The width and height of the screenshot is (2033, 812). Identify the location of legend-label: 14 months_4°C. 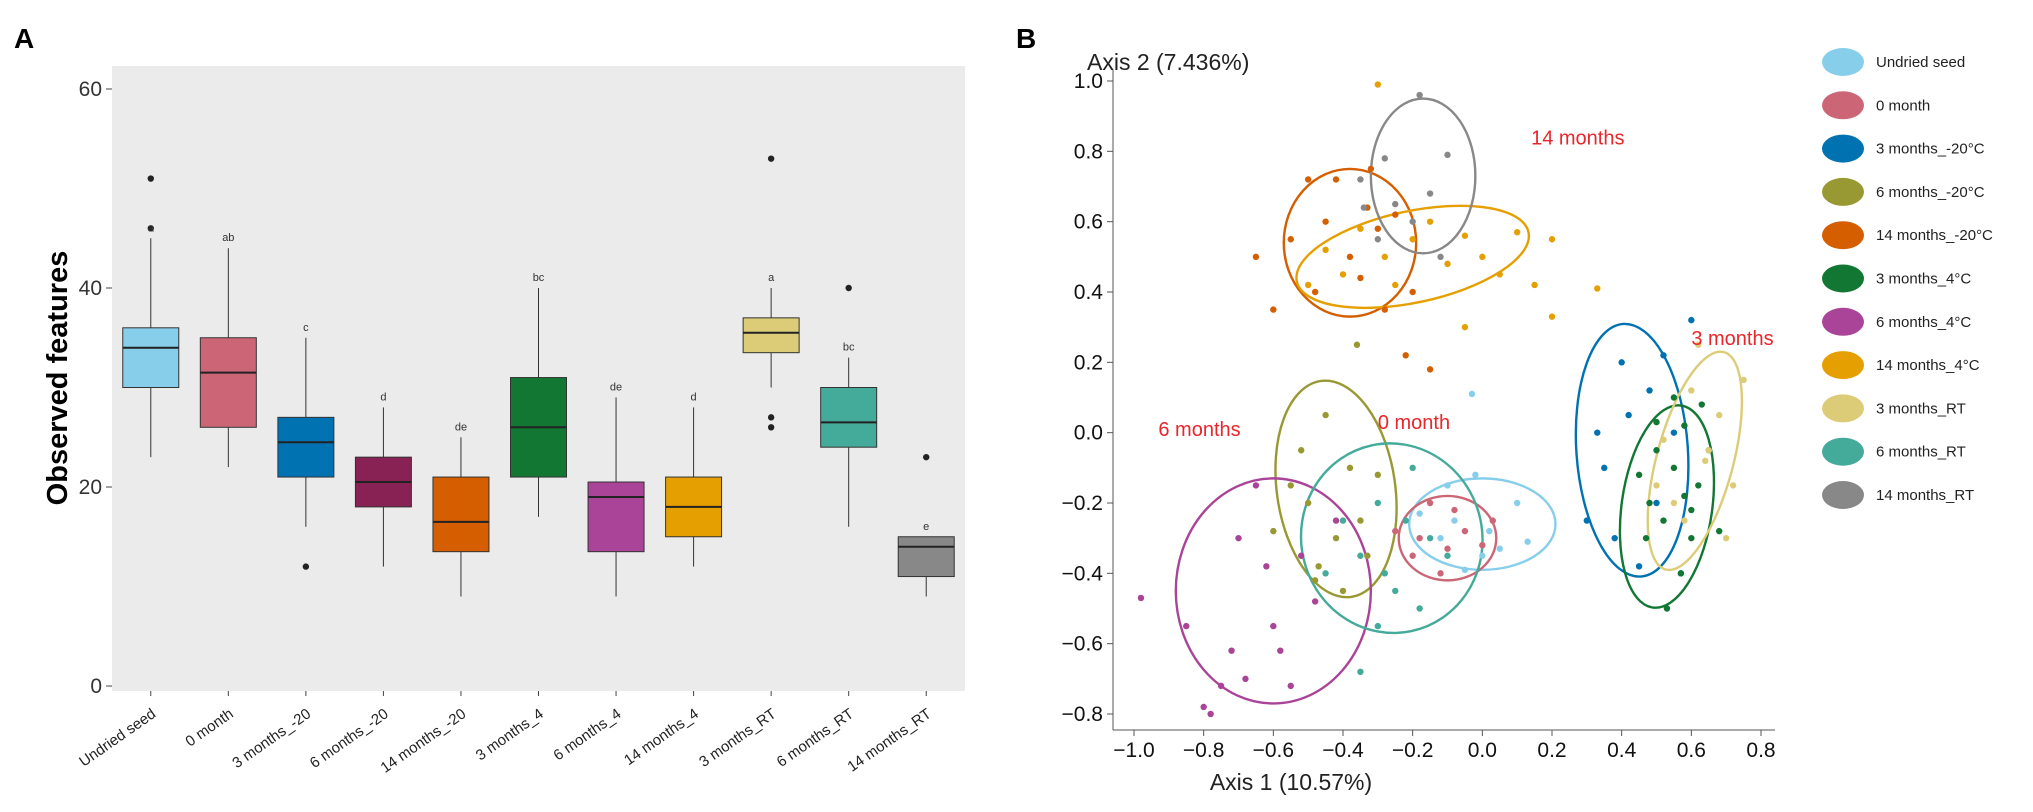
(1928, 365).